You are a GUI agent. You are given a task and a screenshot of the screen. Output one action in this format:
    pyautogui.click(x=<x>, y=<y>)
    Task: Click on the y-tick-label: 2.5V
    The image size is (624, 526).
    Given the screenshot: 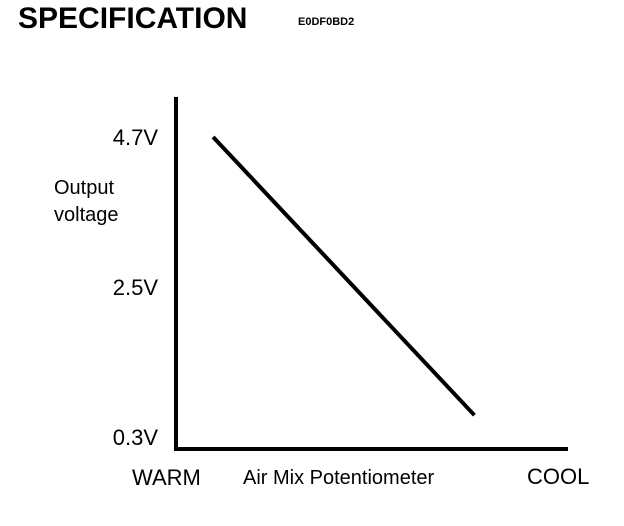 What is the action you would take?
    pyautogui.click(x=136, y=287)
    